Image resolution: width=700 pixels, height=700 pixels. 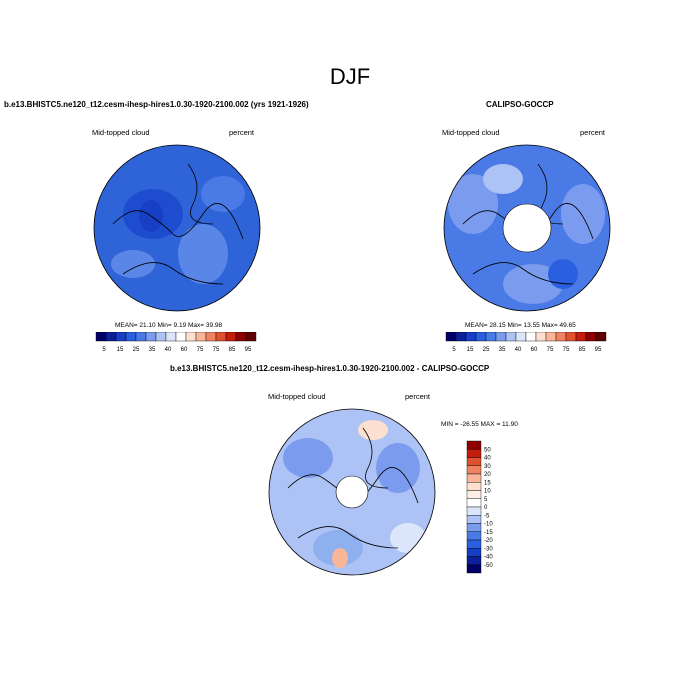 What do you see at coordinates (593, 132) in the screenshot?
I see `panel-2-units-label: percent` at bounding box center [593, 132].